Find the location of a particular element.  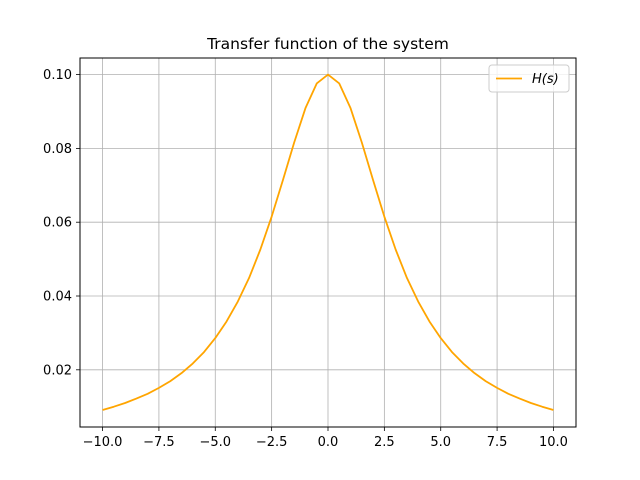

y-tick-label: 0.08 is located at coordinates (57, 149).